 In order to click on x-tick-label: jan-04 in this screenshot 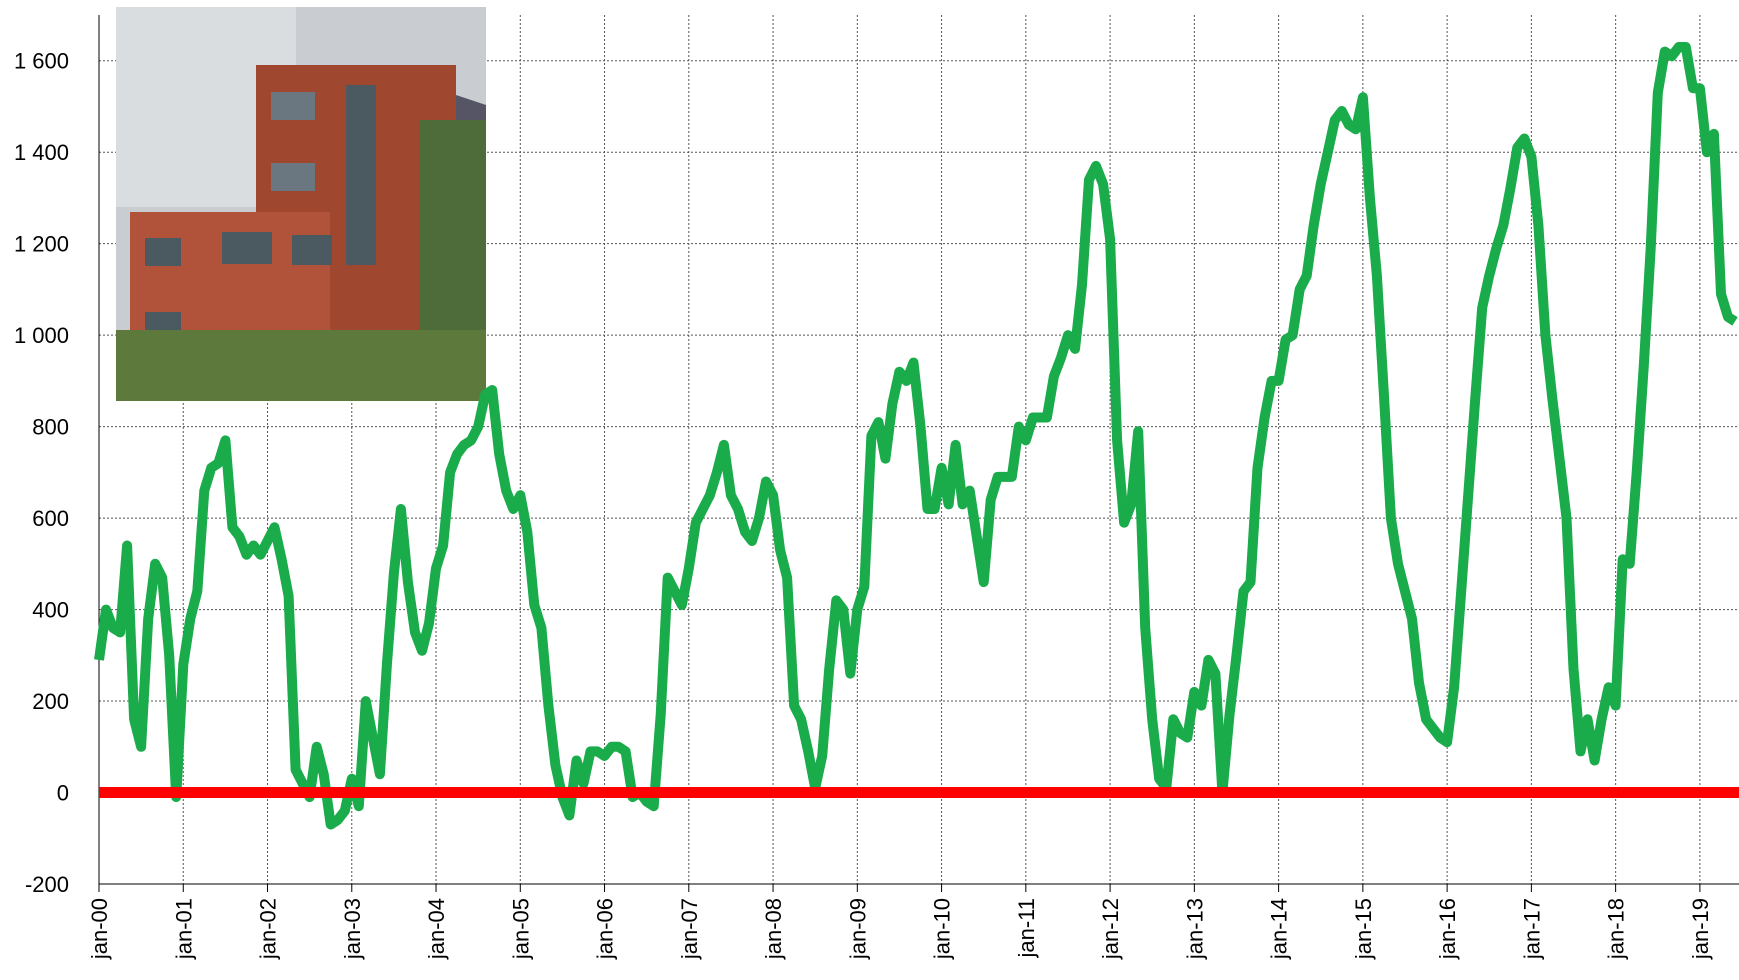, I will do `click(436, 929)`.